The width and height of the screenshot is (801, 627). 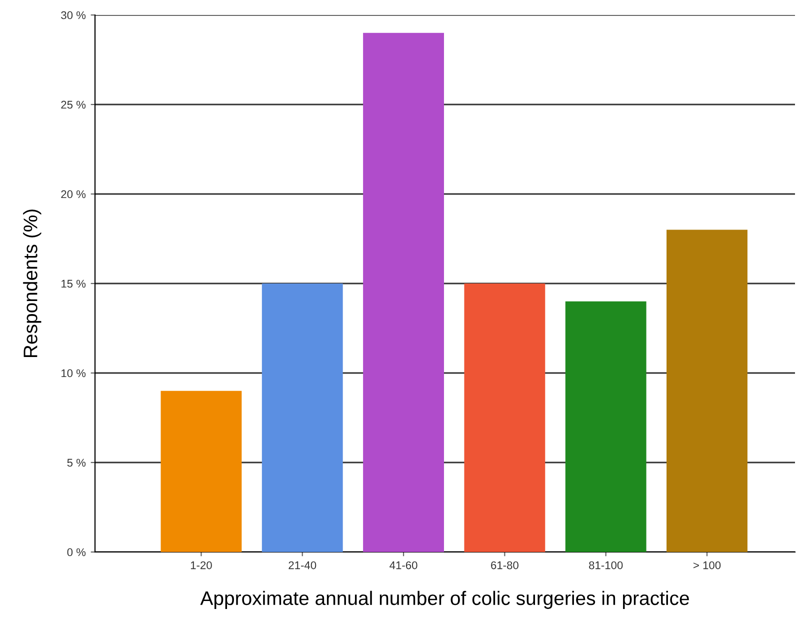 I want to click on y-tick-label: 10 %, so click(x=73, y=373).